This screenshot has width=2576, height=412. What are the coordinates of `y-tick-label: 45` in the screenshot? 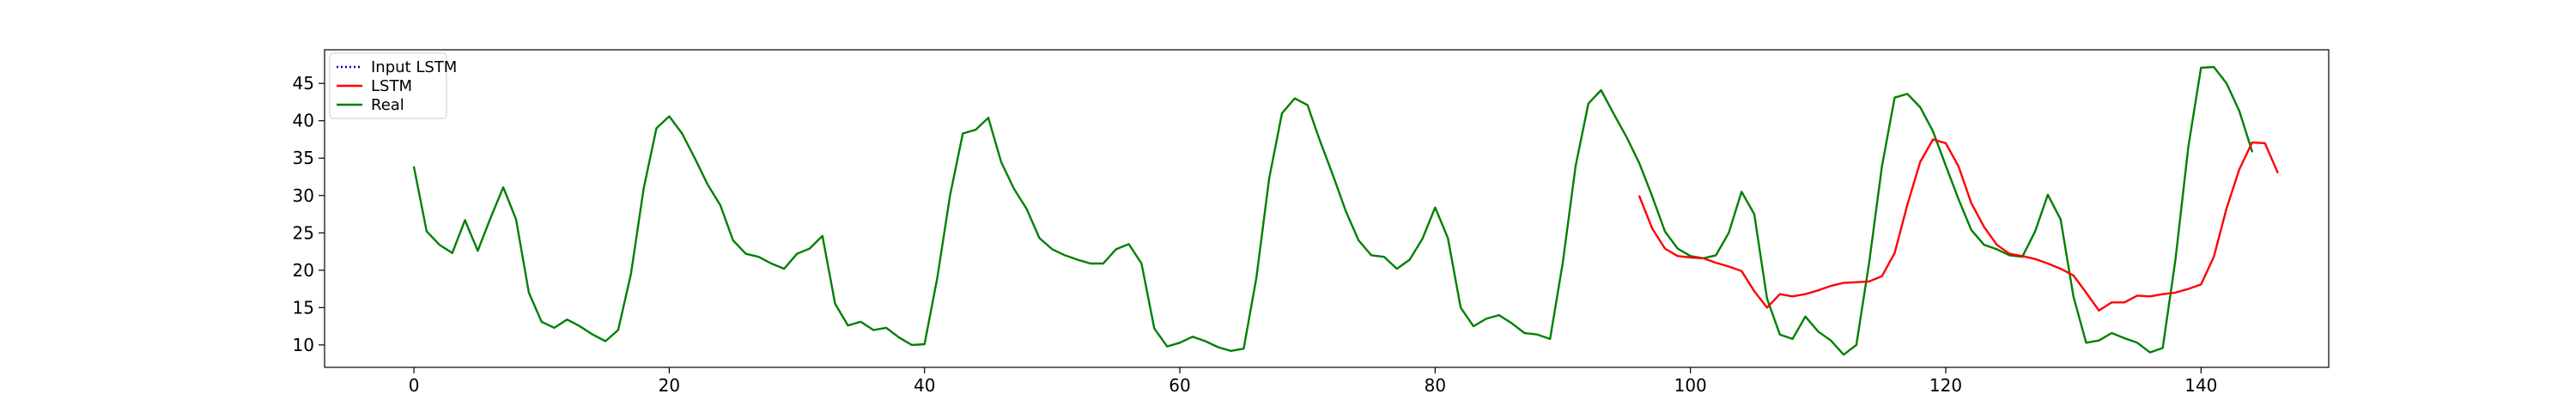 It's located at (303, 83).